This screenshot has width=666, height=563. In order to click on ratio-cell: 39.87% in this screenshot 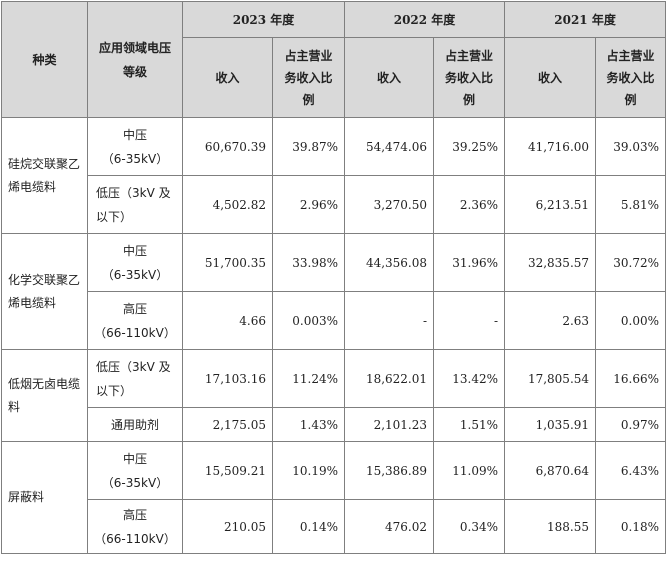, I will do `click(308, 146)`.